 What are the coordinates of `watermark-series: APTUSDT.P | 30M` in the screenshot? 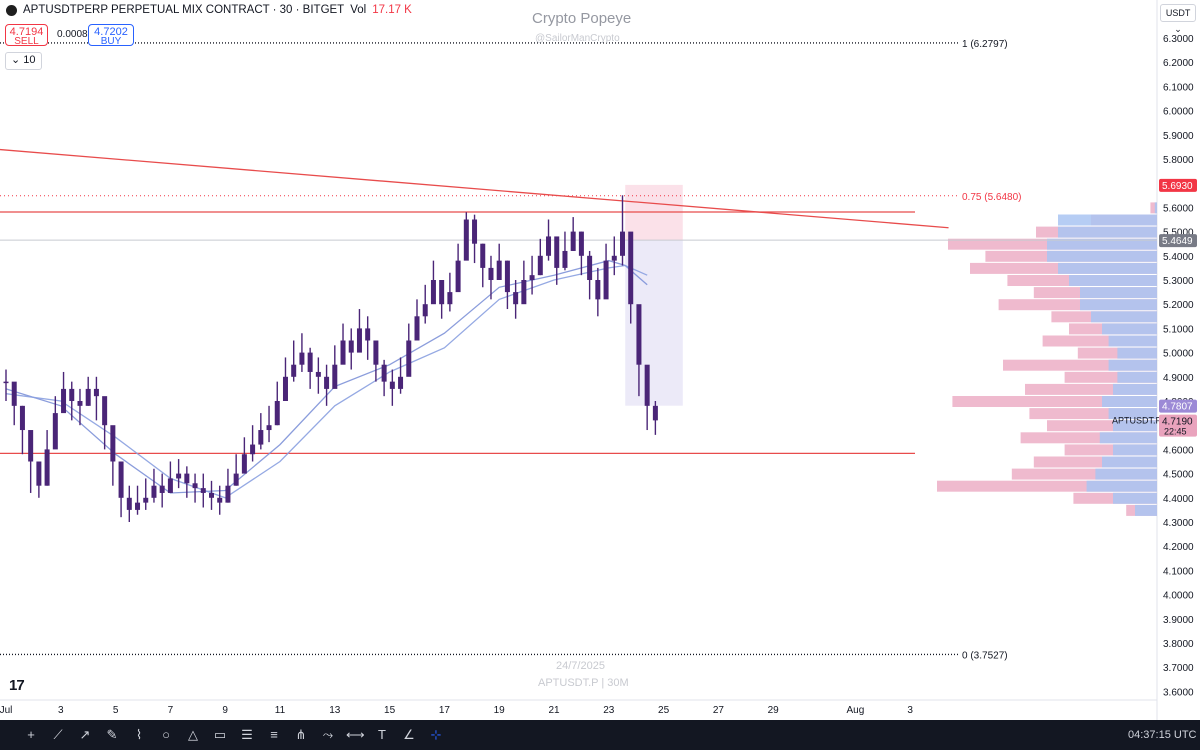 It's located at (583, 683).